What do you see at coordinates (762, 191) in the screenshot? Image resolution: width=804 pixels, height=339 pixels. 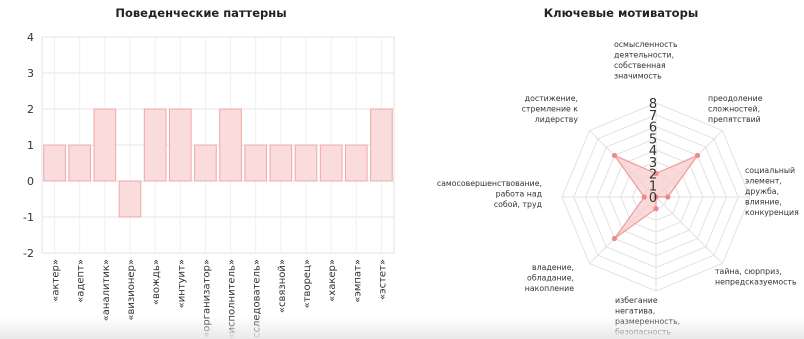 I see `radar-axis-label-line: дружба,` at bounding box center [762, 191].